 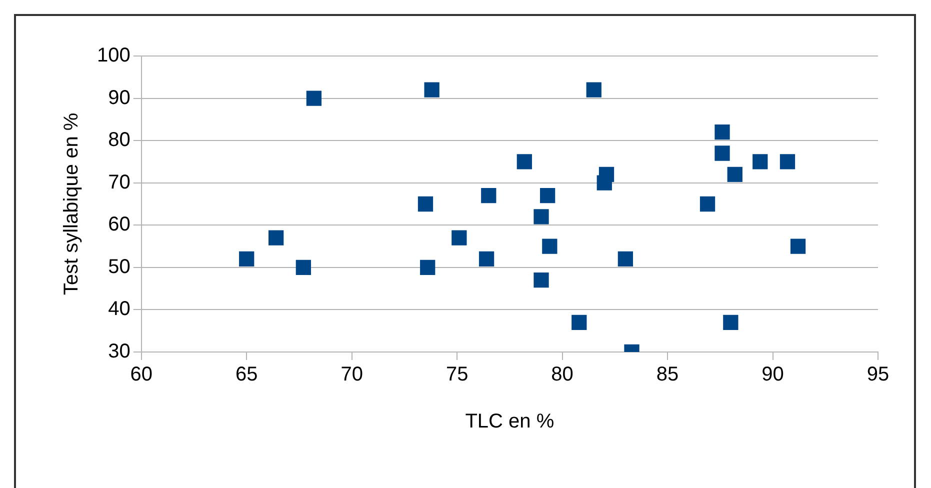 I want to click on x-axis-title: TLC en %, so click(x=509, y=421).